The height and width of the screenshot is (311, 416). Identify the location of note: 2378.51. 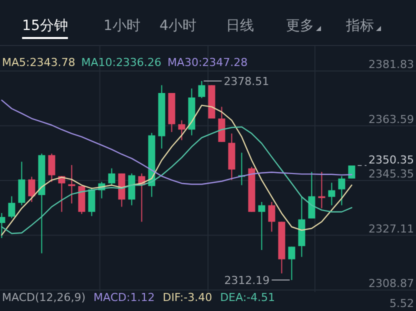
(236, 81).